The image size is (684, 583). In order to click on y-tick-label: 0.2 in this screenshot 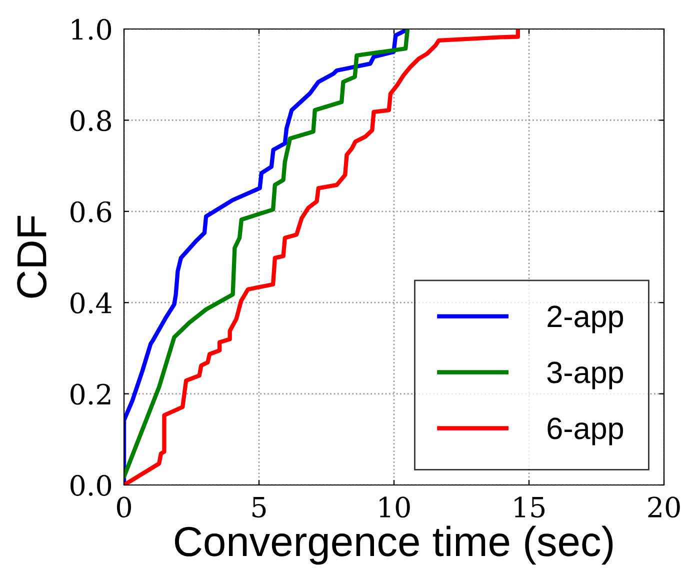, I will do `click(90, 394)`.